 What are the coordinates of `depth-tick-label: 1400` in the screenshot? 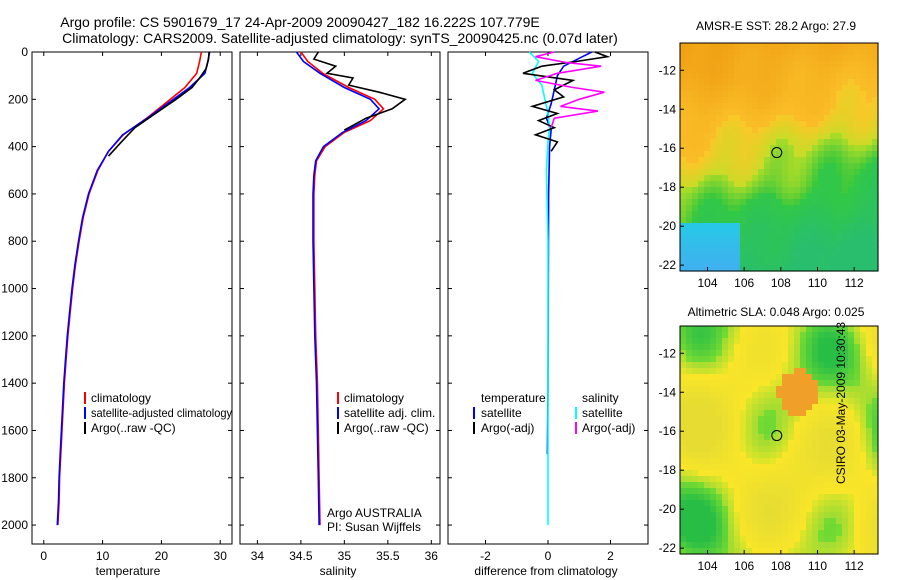 It's located at (14, 383).